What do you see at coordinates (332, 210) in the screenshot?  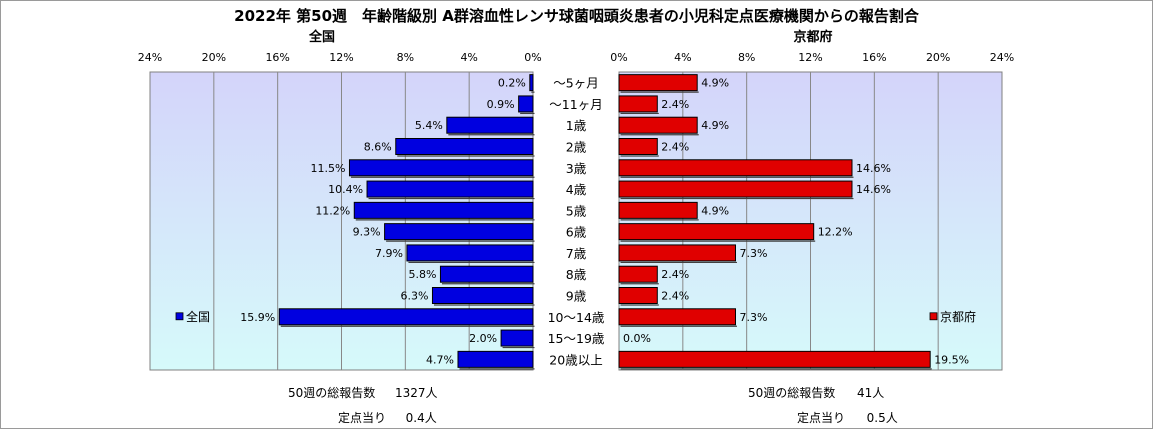 I see `left-data-label: 11.2%` at bounding box center [332, 210].